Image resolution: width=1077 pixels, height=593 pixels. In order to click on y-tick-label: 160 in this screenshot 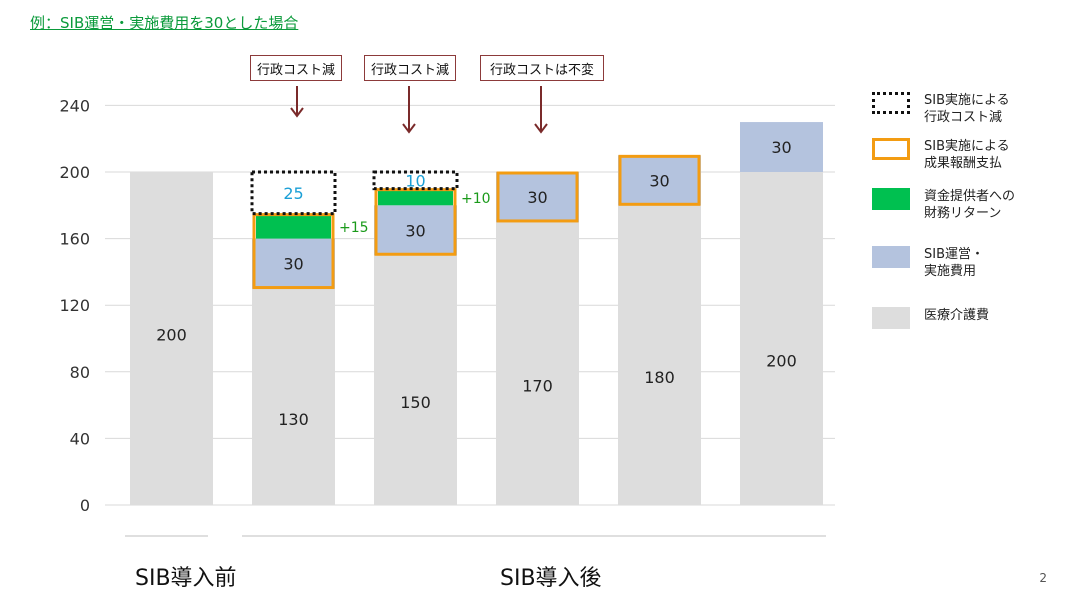, I will do `click(74, 239)`.